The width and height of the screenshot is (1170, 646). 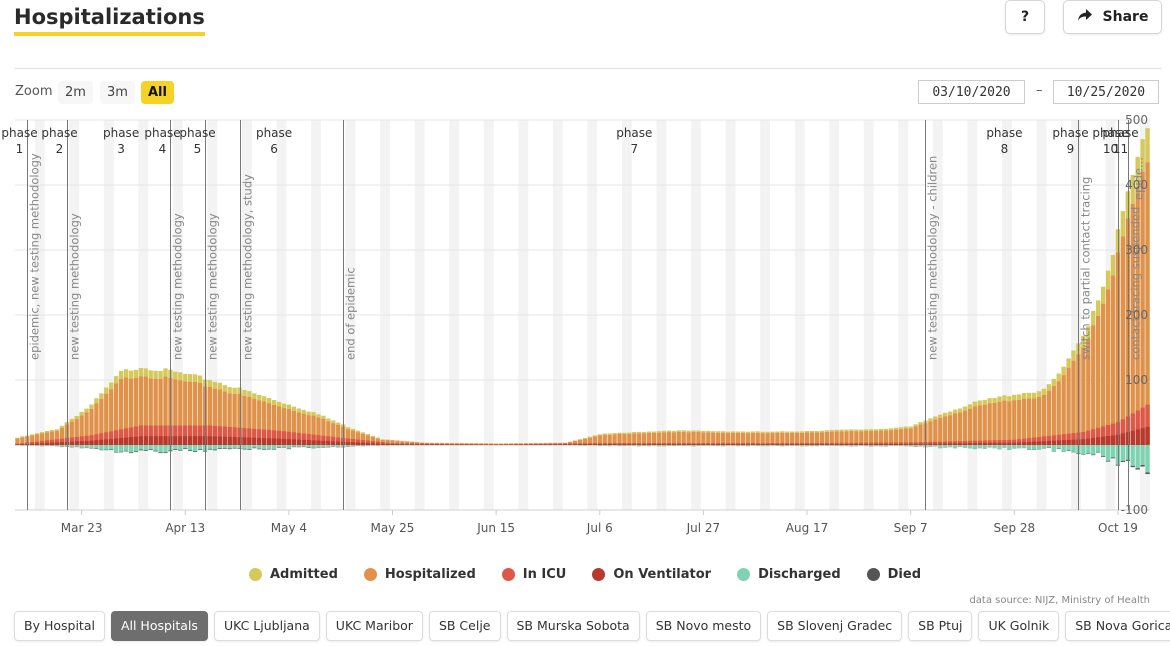 I want to click on x-tick-label: Jul 27, so click(x=703, y=528).